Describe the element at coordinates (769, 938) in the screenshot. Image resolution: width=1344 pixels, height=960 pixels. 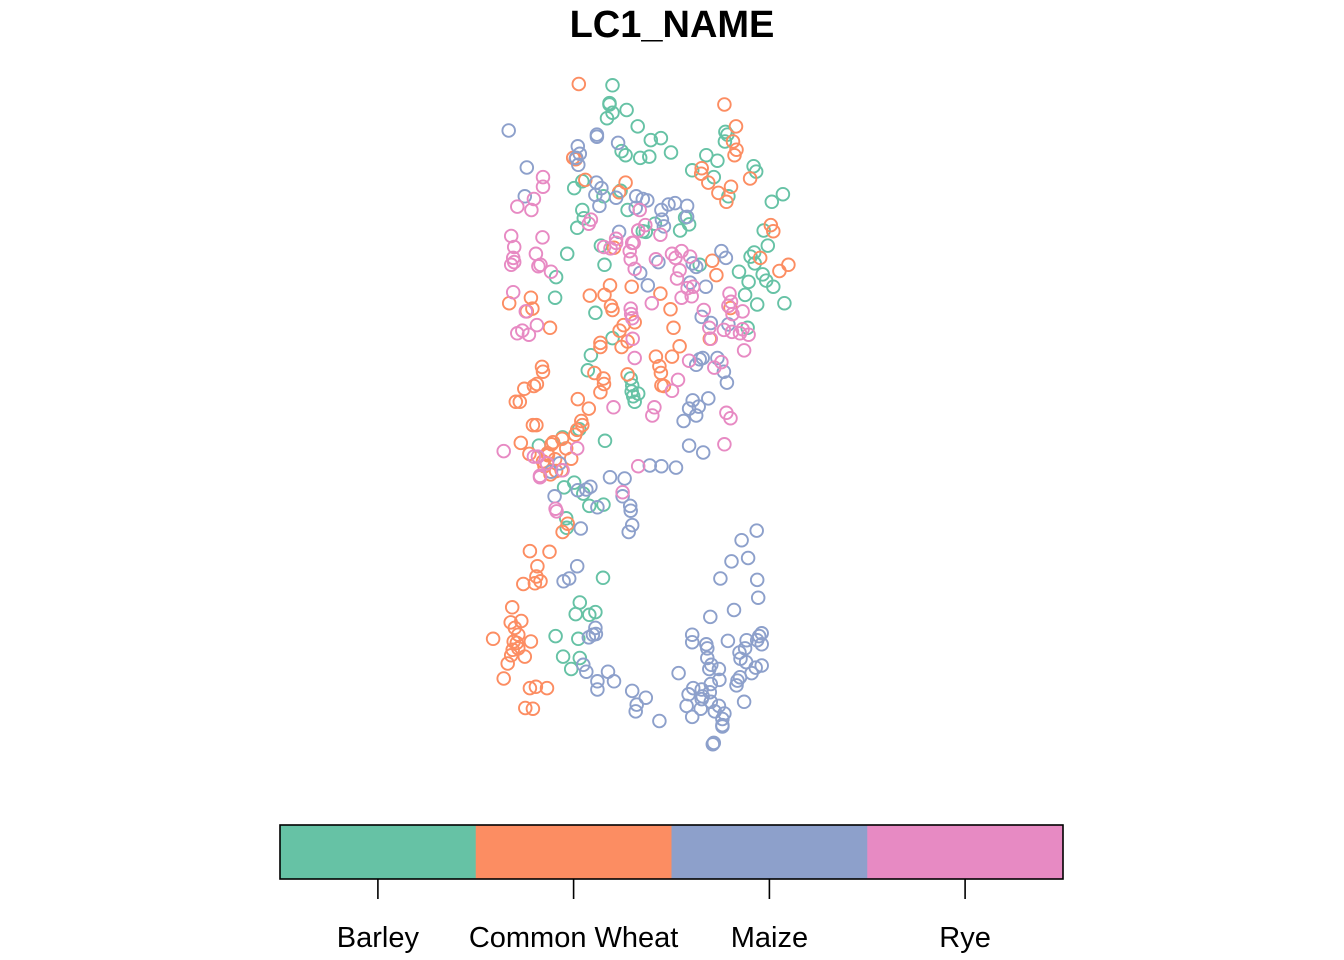
I see `legend-label-maize: Maize` at that location.